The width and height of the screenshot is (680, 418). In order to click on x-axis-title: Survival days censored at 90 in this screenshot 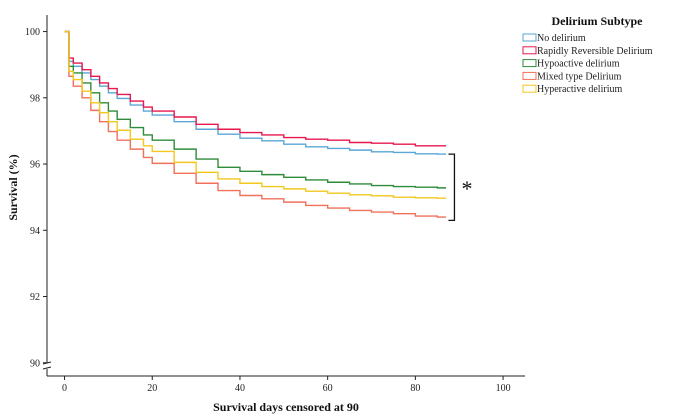, I will do `click(286, 407)`.